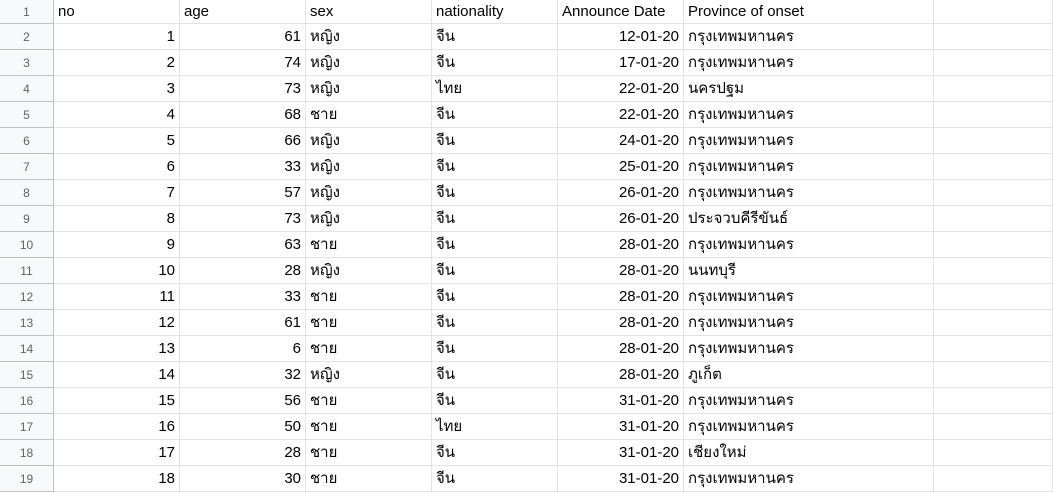 The height and width of the screenshot is (493, 1053). I want to click on cell-province: เชียงใหม่, so click(809, 453).